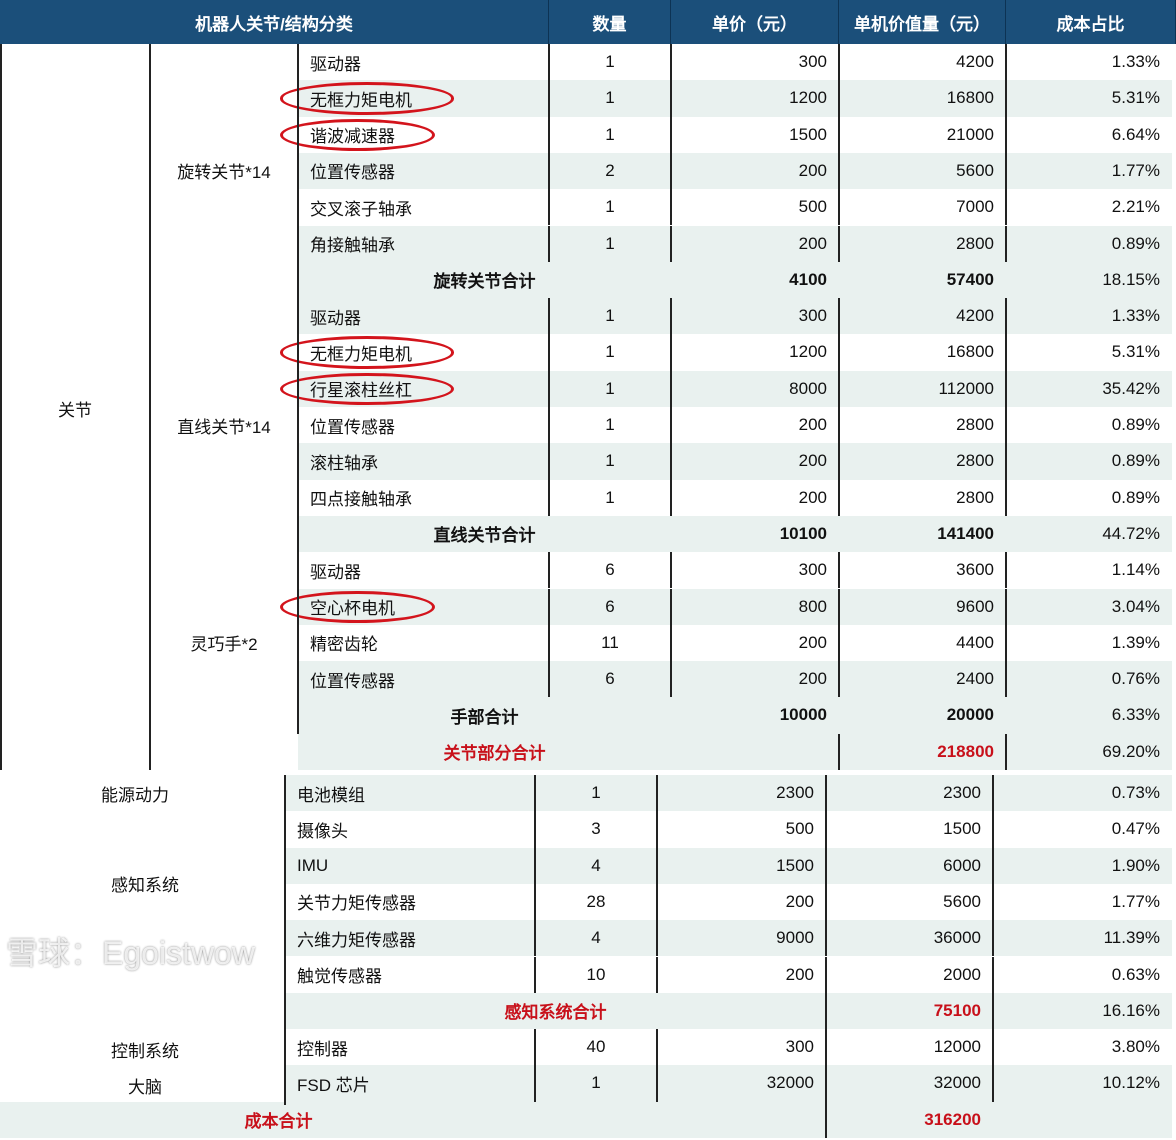  Describe the element at coordinates (962, 974) in the screenshot. I see `item-value: 2000` at that location.